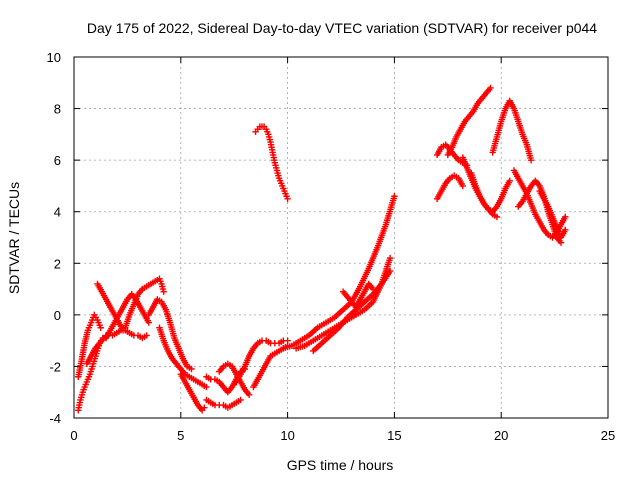  I want to click on y-tick-label: -4, so click(55, 418).